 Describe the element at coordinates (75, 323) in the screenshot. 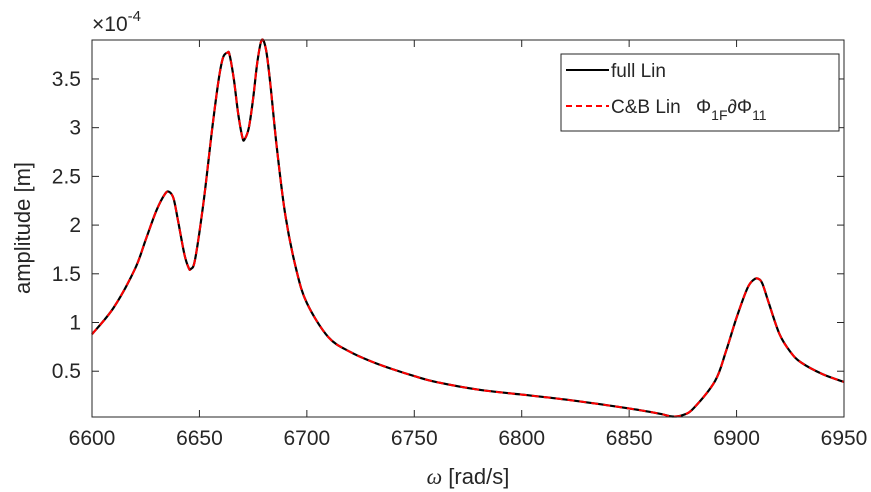

I see `y-tick-label: 1` at that location.